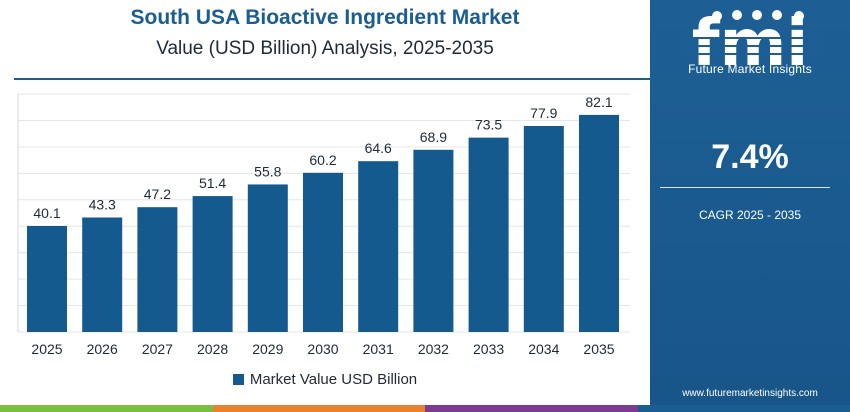 The height and width of the screenshot is (412, 850). Describe the element at coordinates (47, 278) in the screenshot. I see `bar-2025` at that location.